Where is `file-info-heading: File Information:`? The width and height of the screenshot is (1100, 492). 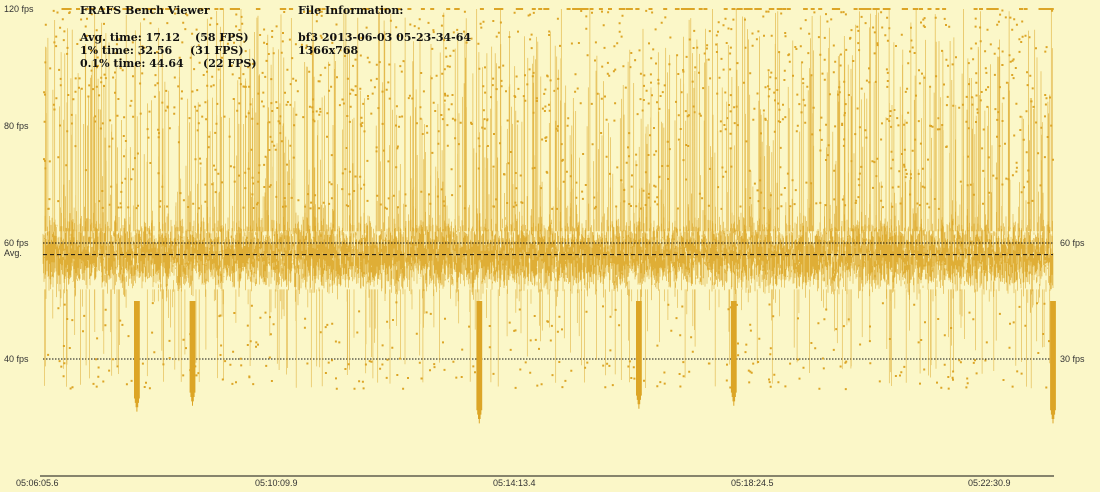 file-info-heading: File Information: is located at coordinates (351, 10).